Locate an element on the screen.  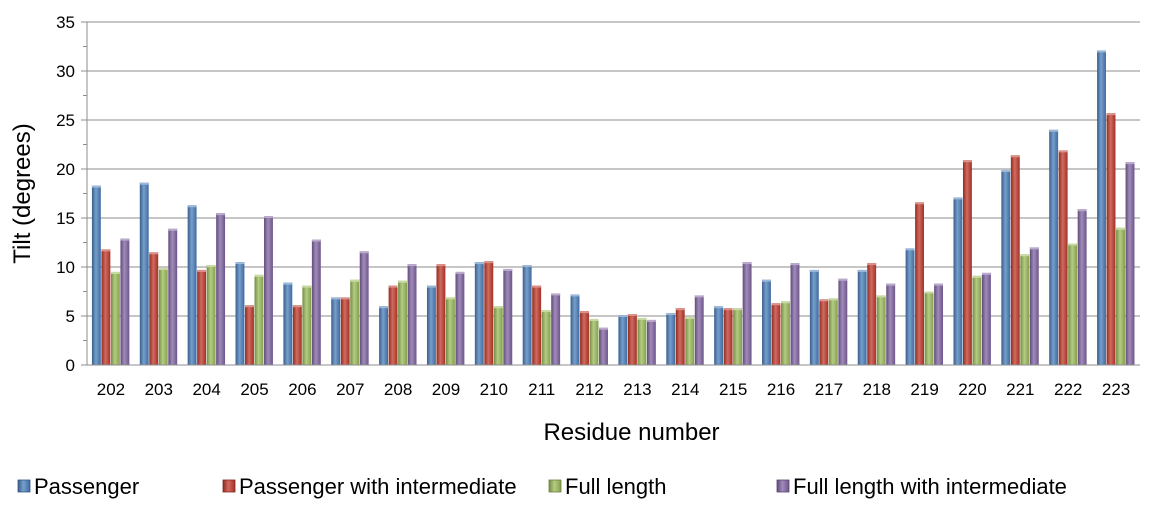
legend-swatch is located at coordinates (24, 486).